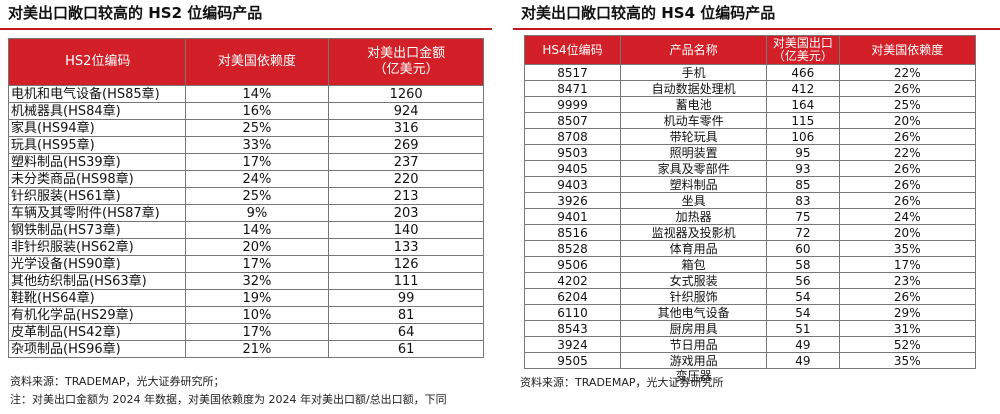 The width and height of the screenshot is (1000, 414). I want to click on hs4-table-row: 9503 照明装置 95 22%, so click(750, 152).